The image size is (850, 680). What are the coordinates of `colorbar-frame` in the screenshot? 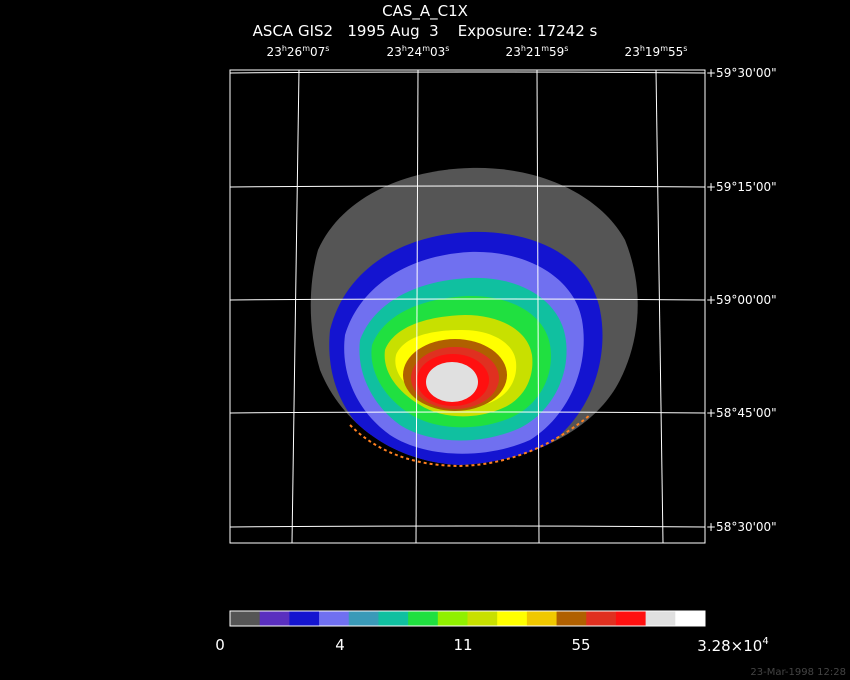 It's located at (467, 618).